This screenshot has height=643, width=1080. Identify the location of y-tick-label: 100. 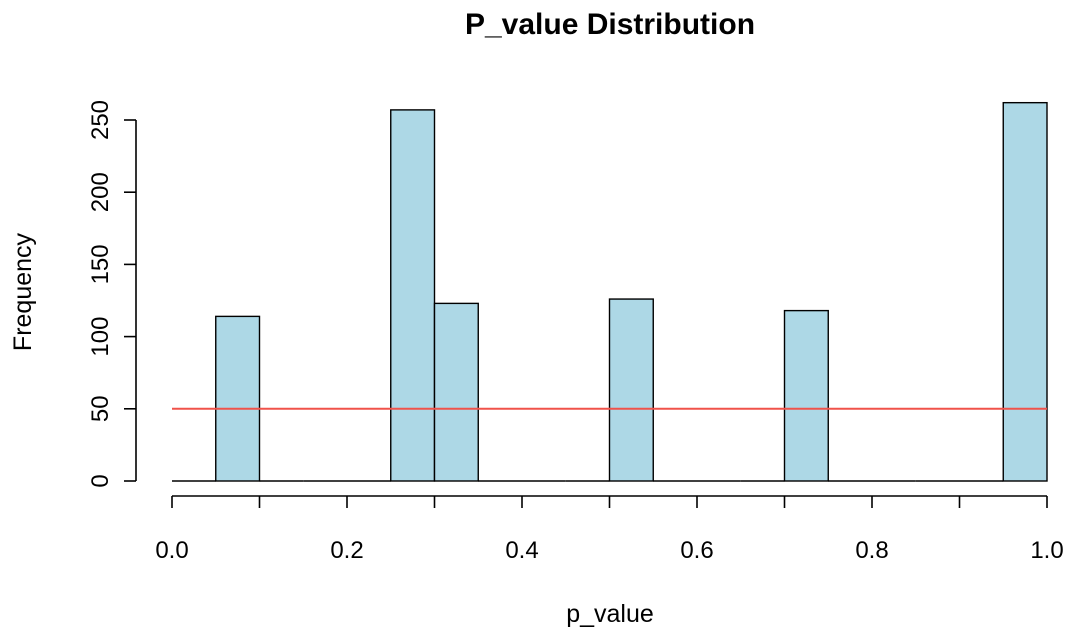
(100, 337).